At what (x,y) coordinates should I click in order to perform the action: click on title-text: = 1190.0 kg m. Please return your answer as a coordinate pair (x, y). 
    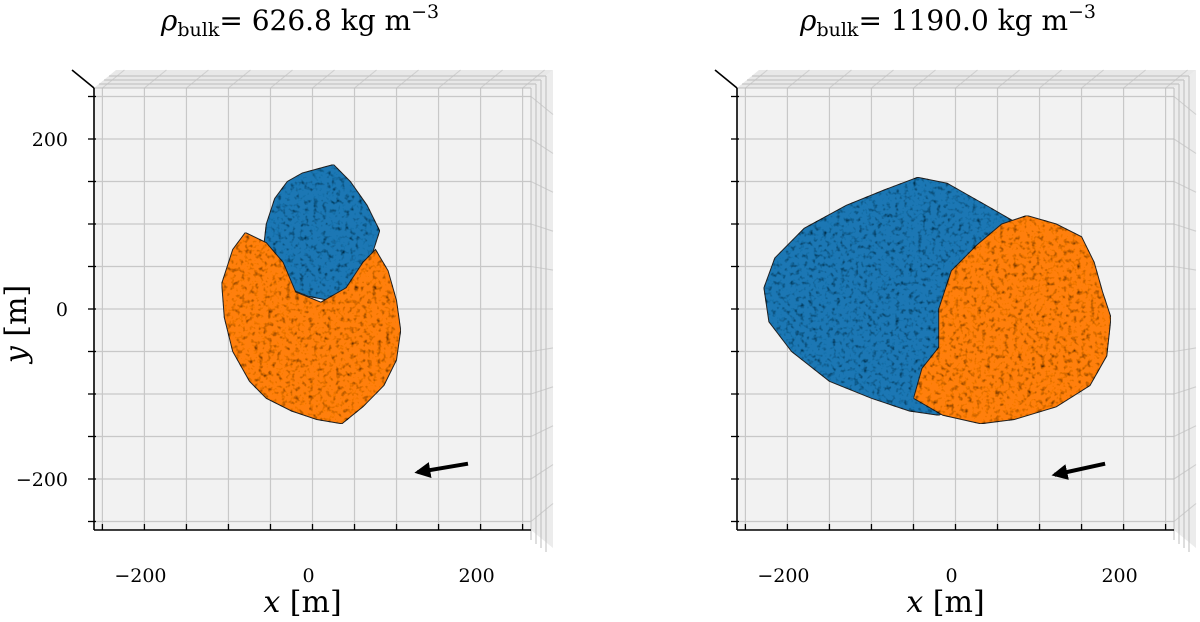
    Looking at the image, I should click on (963, 20).